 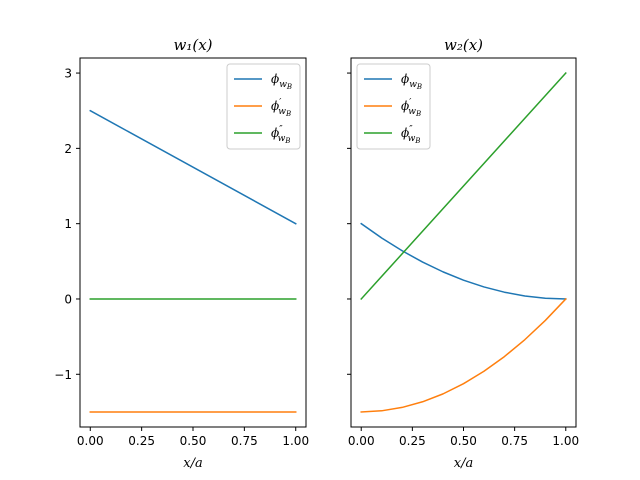 I want to click on chart-title: w₁(x), so click(x=192, y=45).